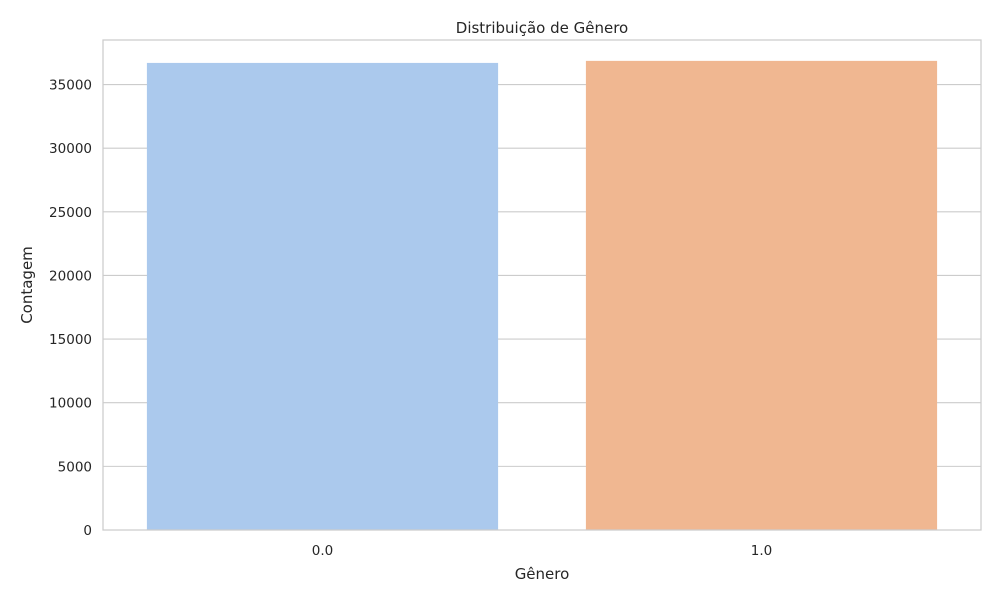 The height and width of the screenshot is (600, 1000). What do you see at coordinates (542, 551) in the screenshot?
I see `x-tick-labels: 0.0 1.0` at bounding box center [542, 551].